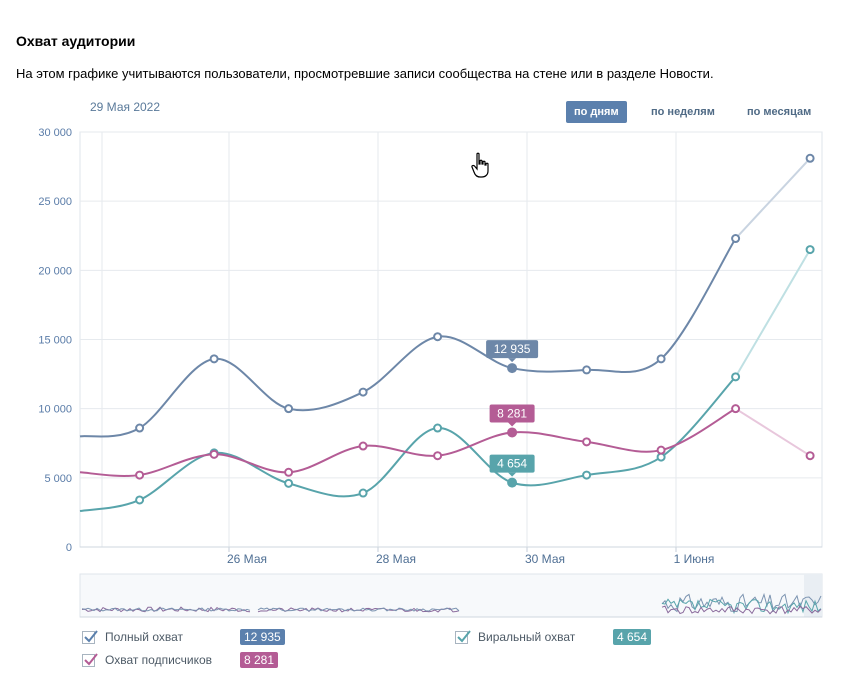 This screenshot has width=843, height=685. I want to click on y-tick-label: 0, so click(69, 548).